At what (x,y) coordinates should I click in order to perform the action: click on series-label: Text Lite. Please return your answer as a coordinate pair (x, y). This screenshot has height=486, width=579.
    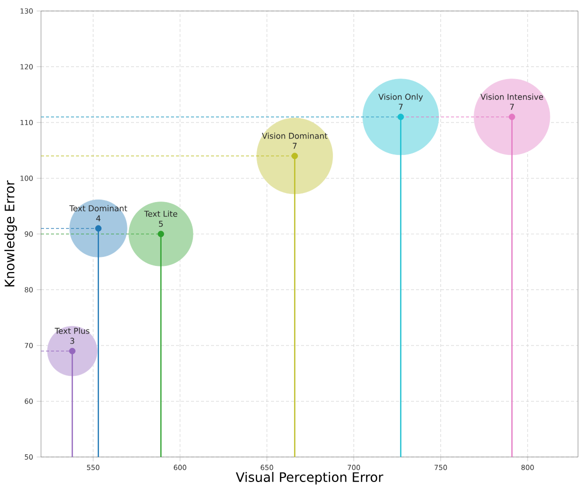
    Looking at the image, I should click on (161, 213).